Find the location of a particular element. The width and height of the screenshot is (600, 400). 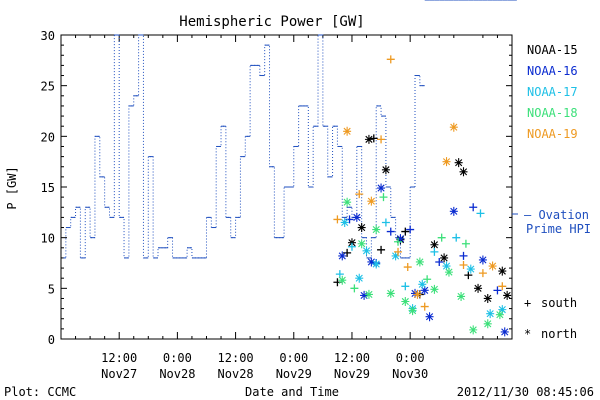

y-tick-label: 15 is located at coordinates (48, 188).